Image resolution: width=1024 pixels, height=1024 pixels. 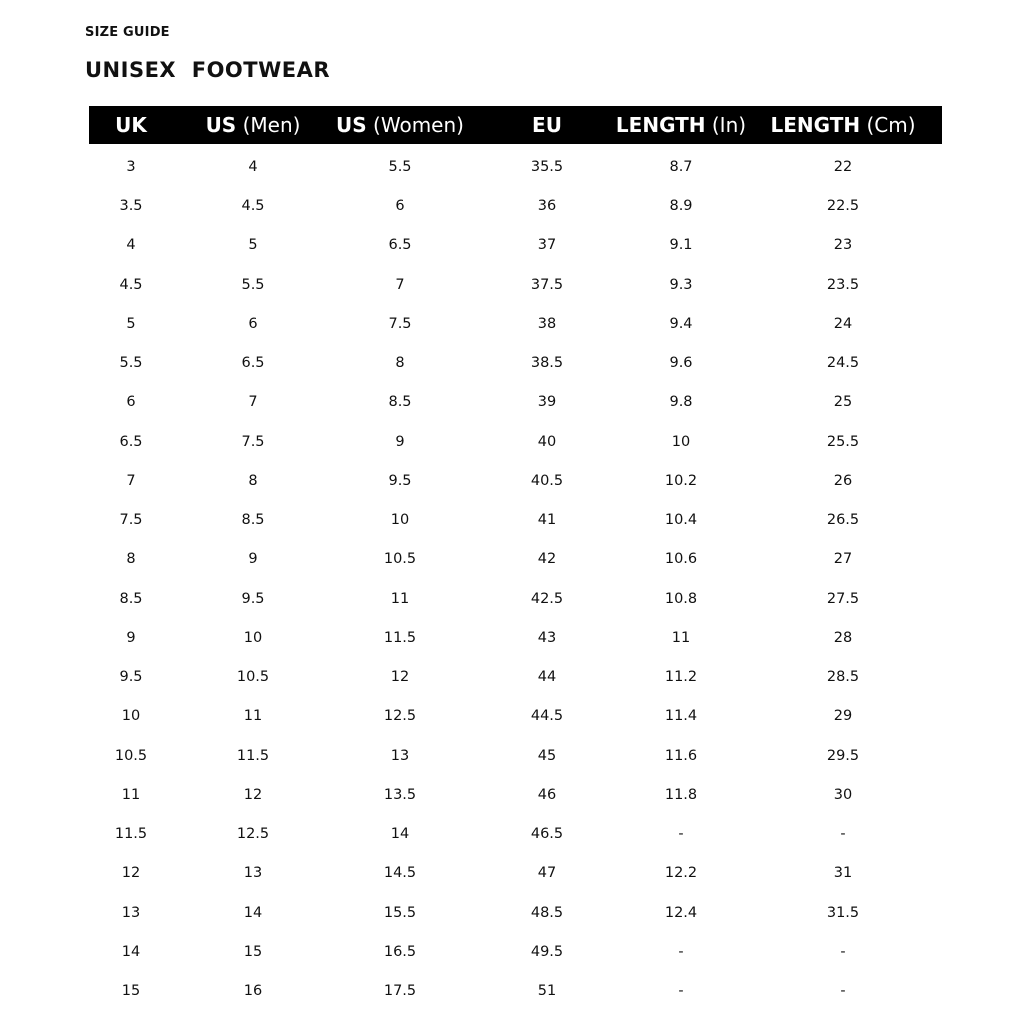 I want to click on cell-eu: 42, so click(x=547, y=559).